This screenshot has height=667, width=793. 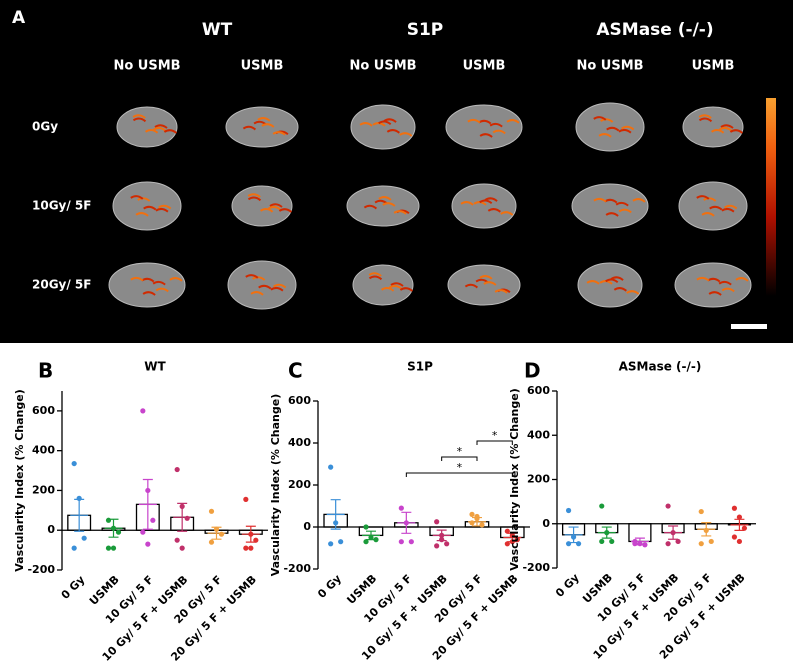 I want to click on y-tick-label: 600, so click(x=43, y=410).